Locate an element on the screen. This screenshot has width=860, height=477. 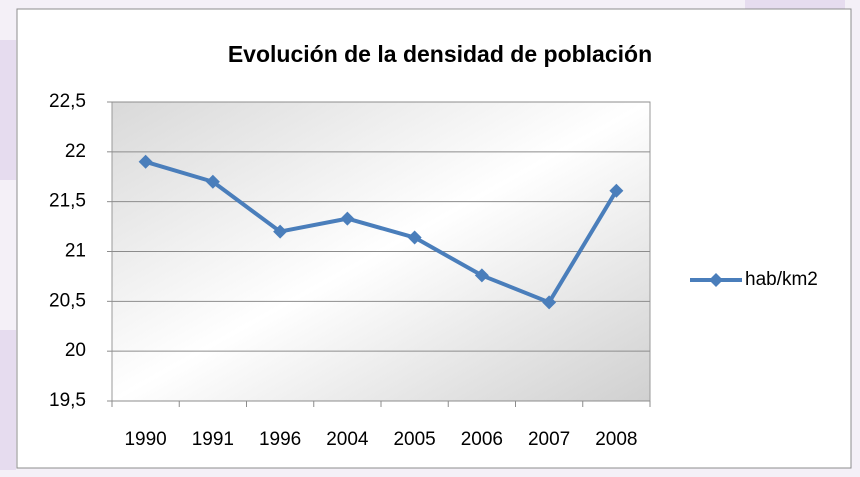
x-tick-label: 2005 is located at coordinates (414, 439).